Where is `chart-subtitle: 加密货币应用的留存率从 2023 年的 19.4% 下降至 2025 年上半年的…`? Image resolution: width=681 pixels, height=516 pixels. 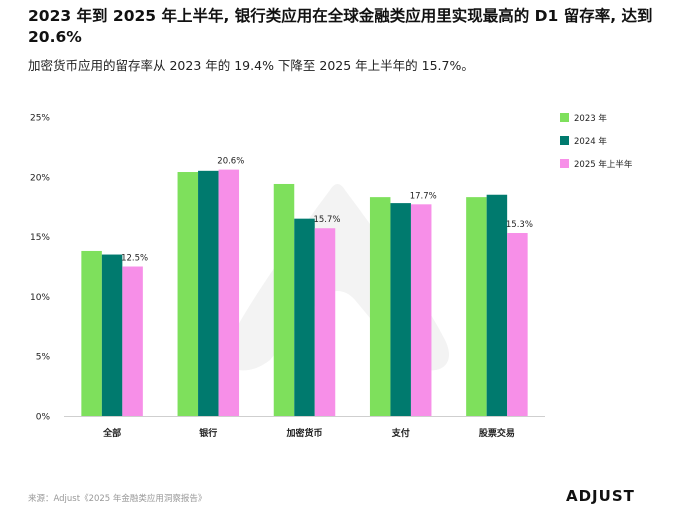 chart-subtitle: 加密货币应用的留存率从 2023 年的 19.4% 下降至 2025 年上半年的… is located at coordinates (251, 65).